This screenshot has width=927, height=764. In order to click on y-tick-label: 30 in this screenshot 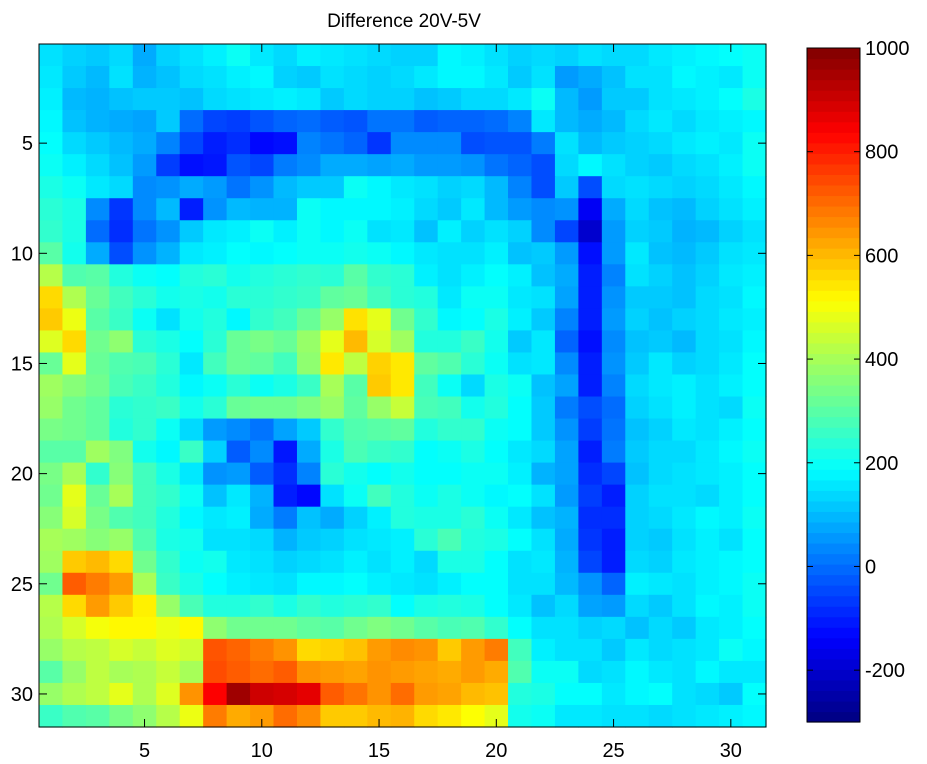, I will do `click(22, 695)`.